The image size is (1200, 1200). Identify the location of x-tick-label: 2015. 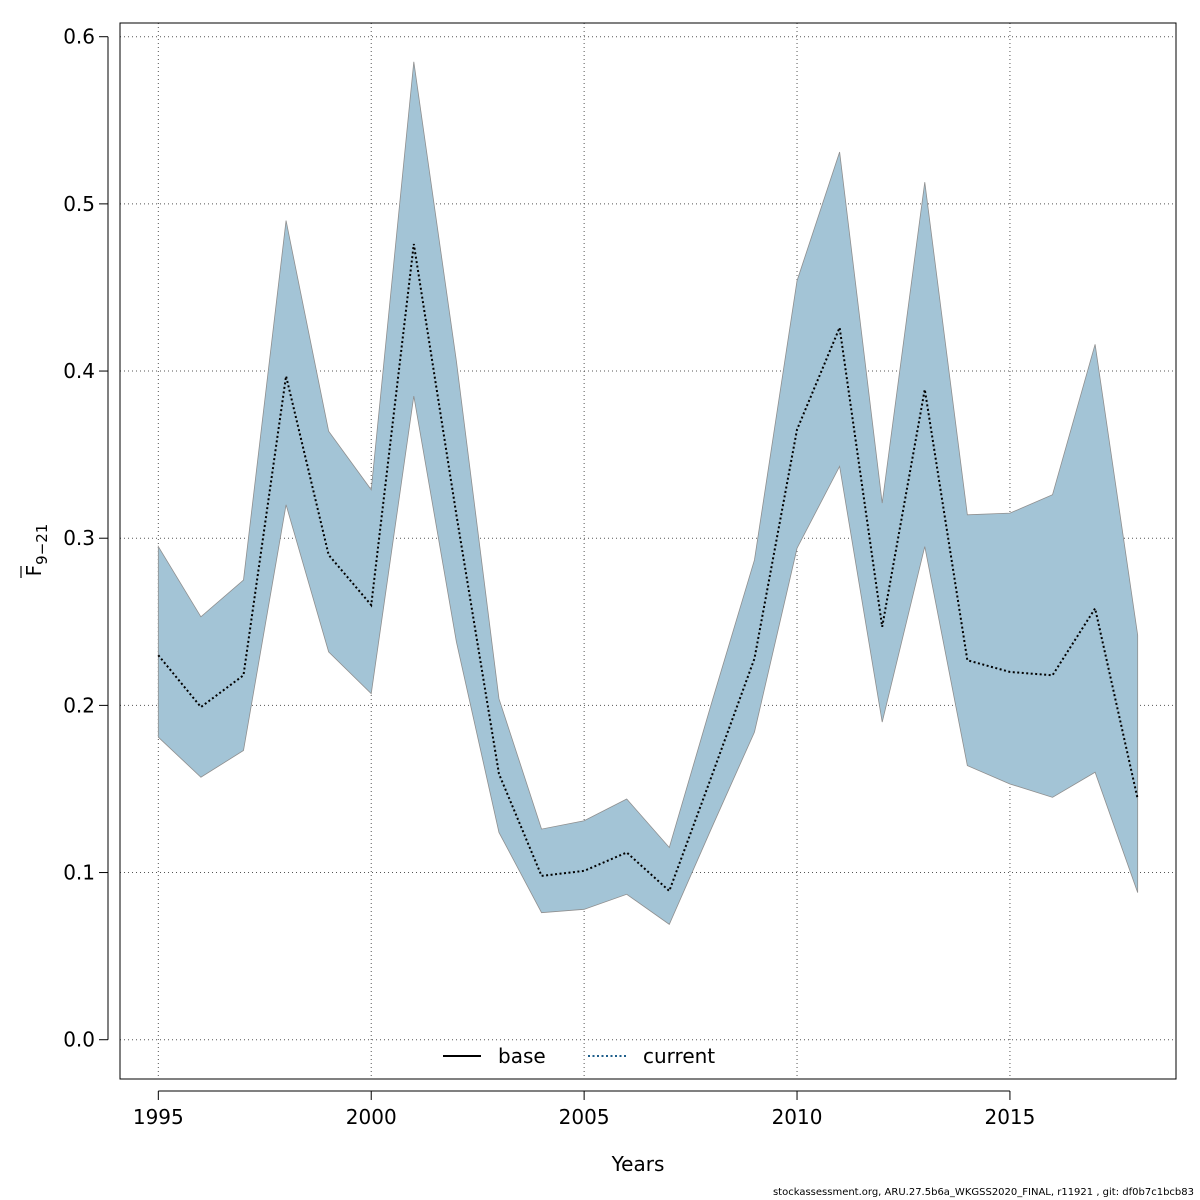
(1009, 1117).